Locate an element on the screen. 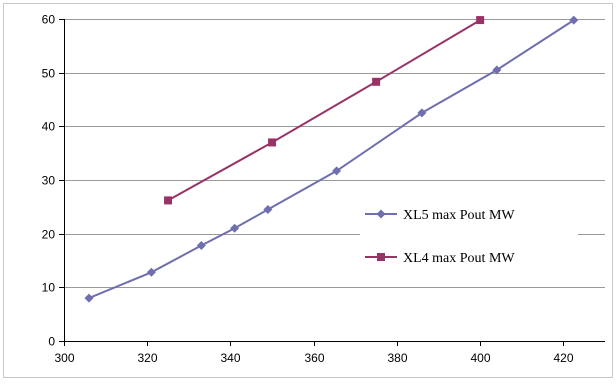 The image size is (616, 386). x-tick-label: 400 is located at coordinates (480, 358).